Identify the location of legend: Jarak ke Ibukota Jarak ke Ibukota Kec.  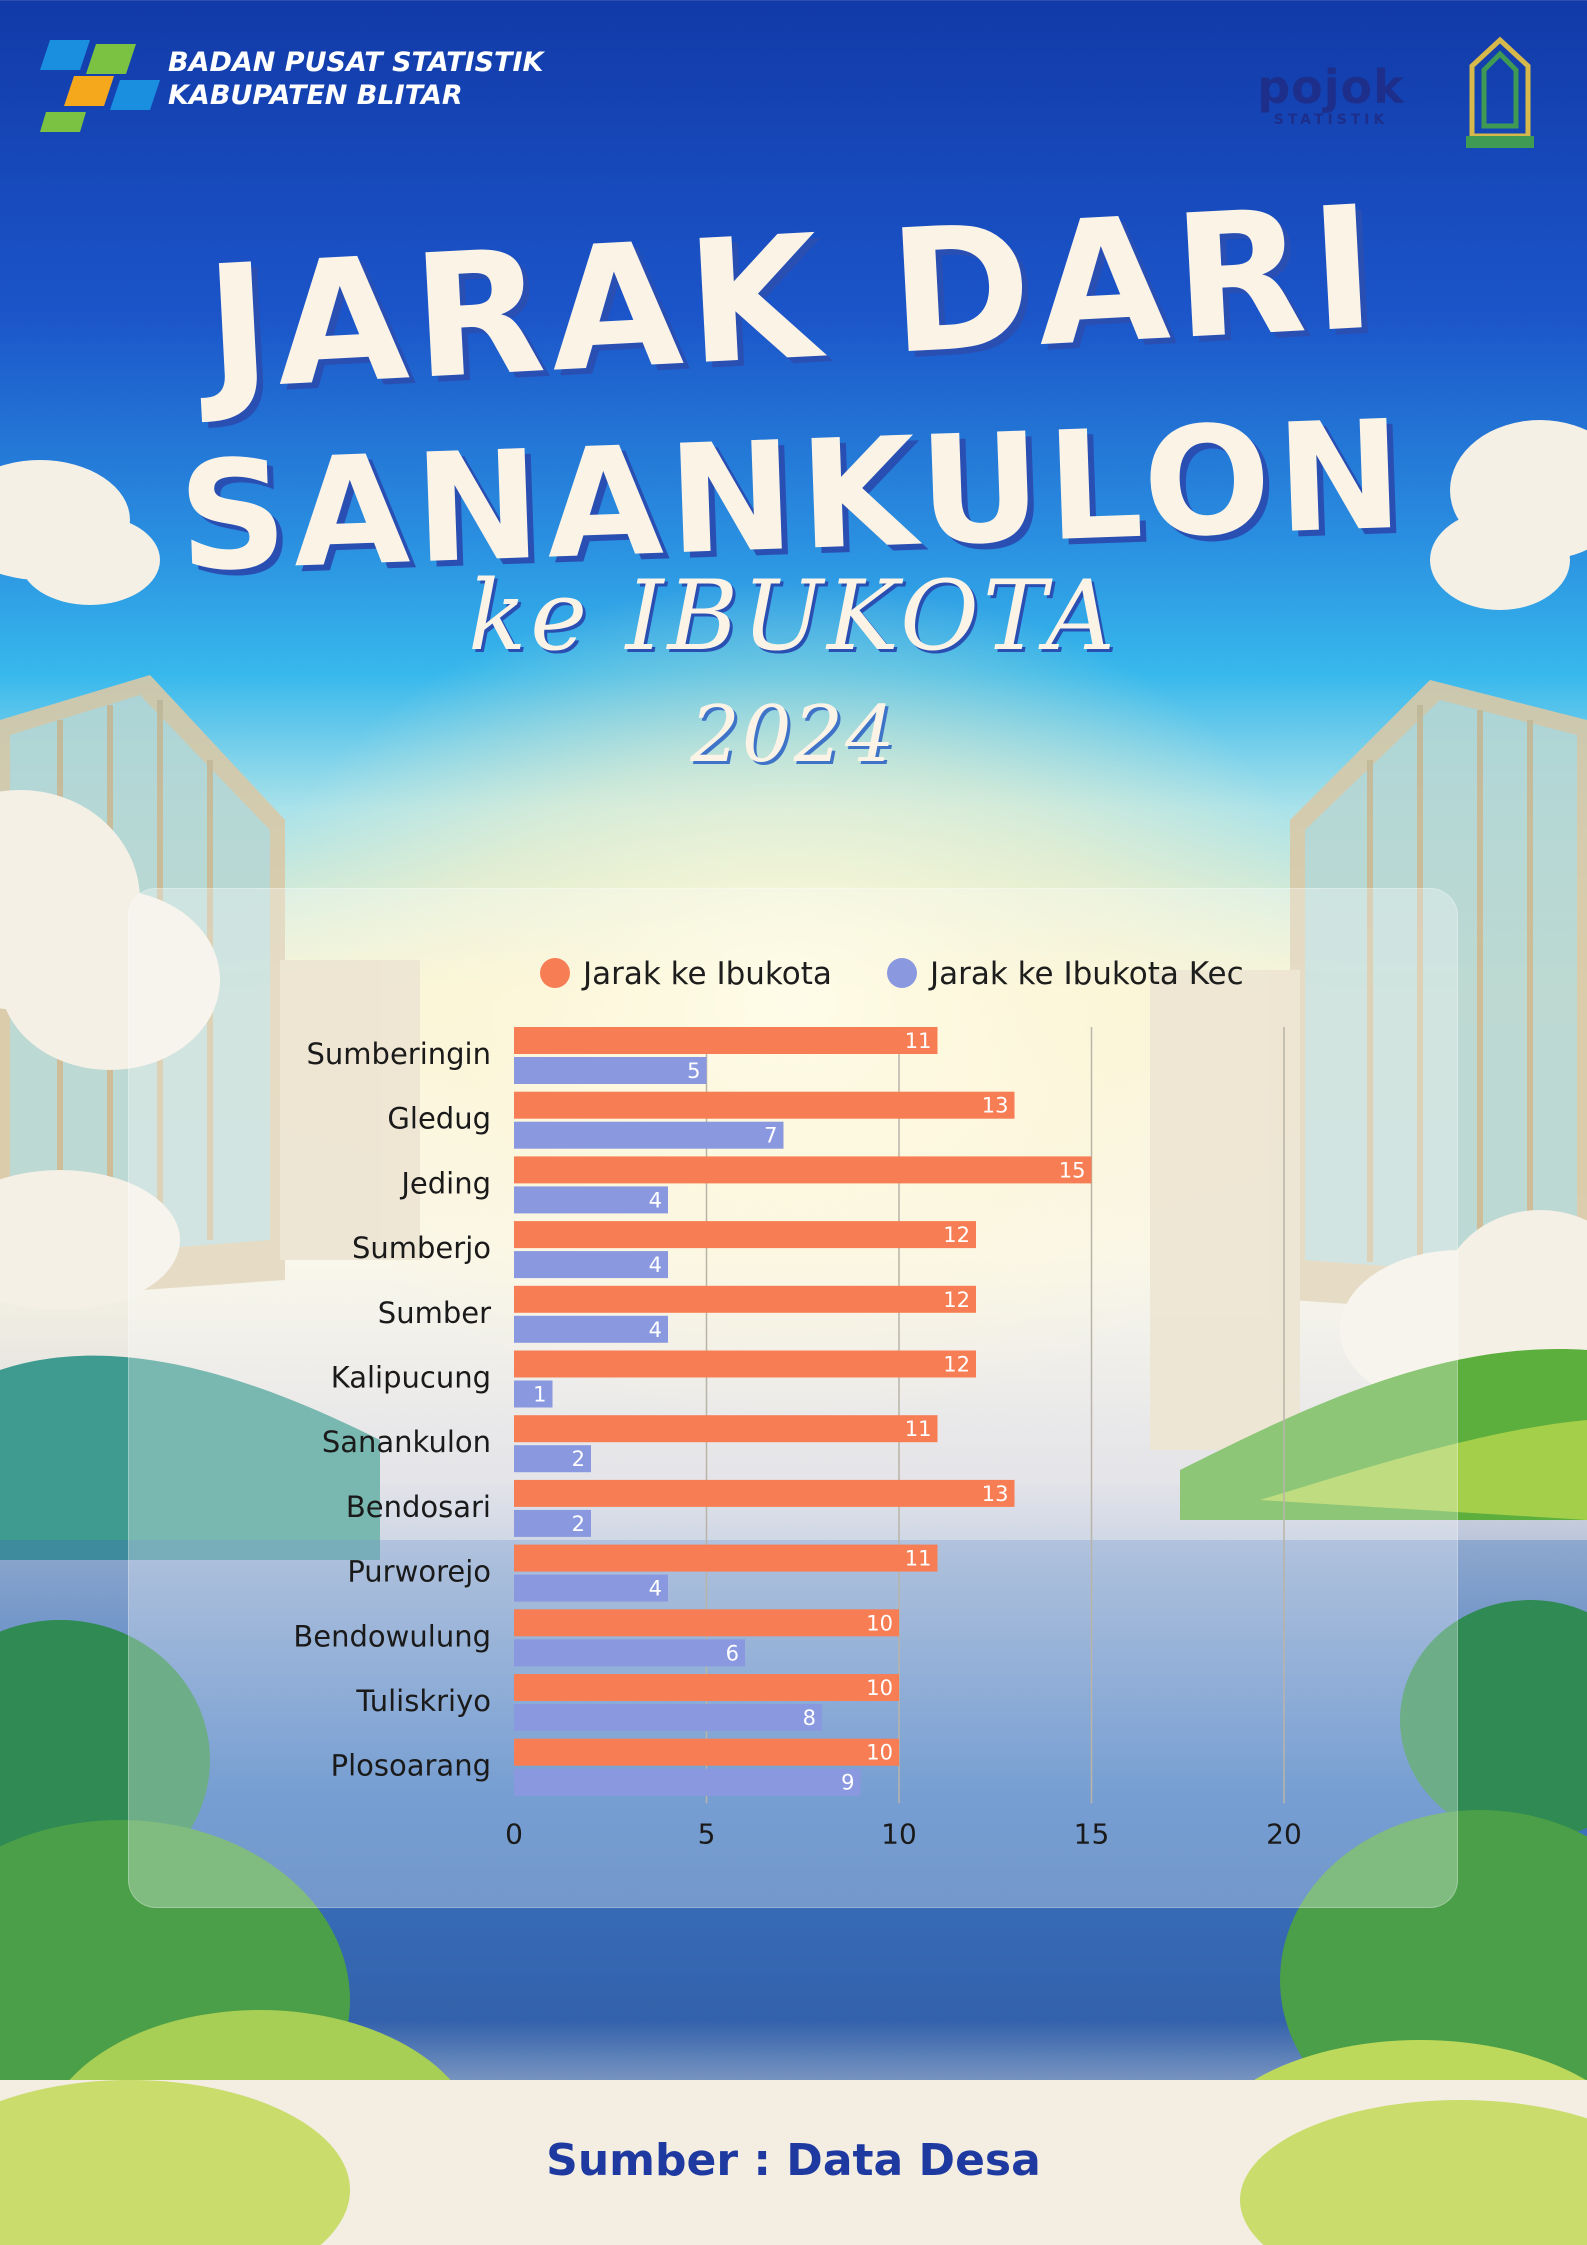
(892, 974).